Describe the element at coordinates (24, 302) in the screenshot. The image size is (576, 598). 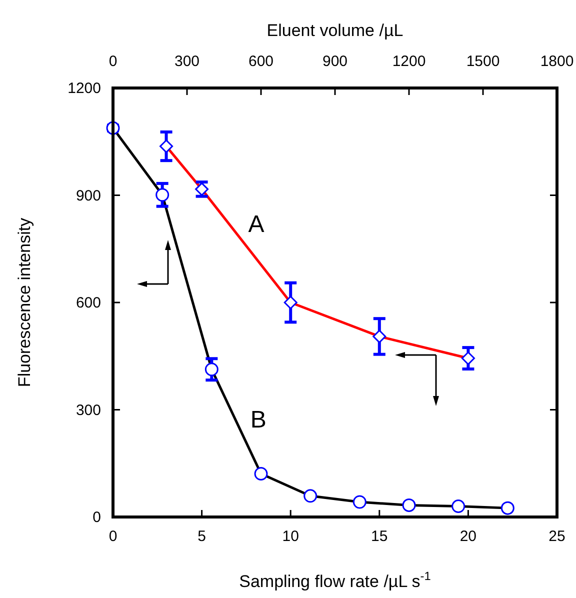
I see `y-axis-title: Fluorescence intensity` at that location.